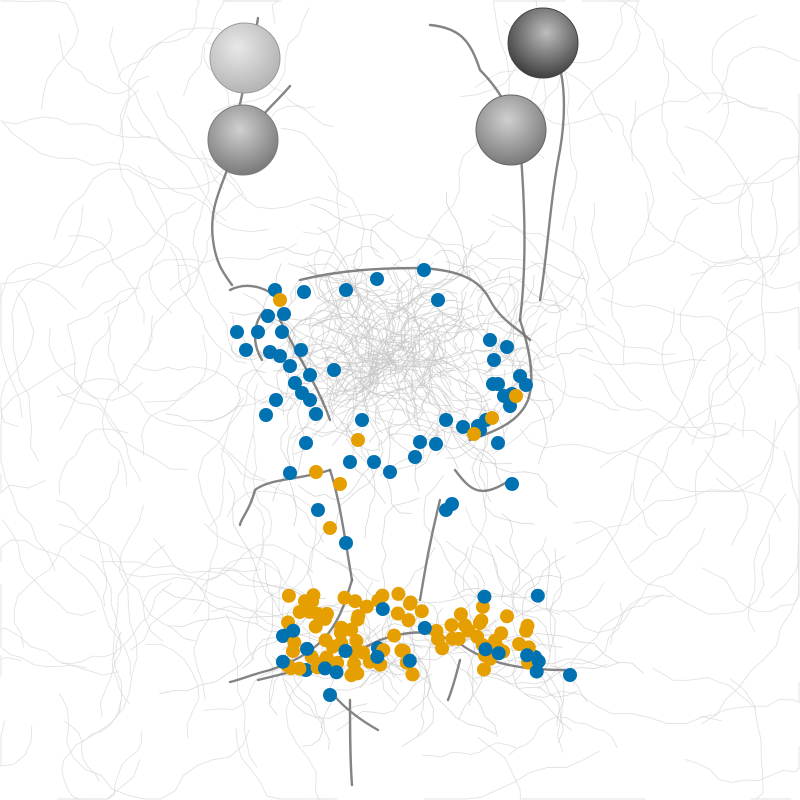 The height and width of the screenshot is (800, 800). I want to click on somata, so click(393, 91).